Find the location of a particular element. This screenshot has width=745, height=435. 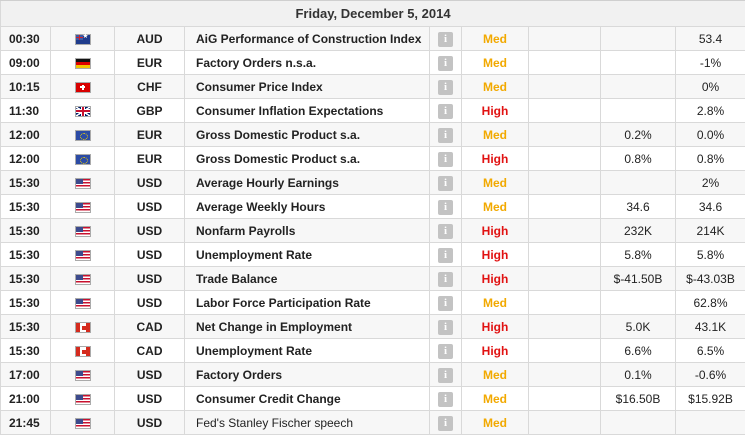

event-name: Factory Orders n.s.a. is located at coordinates (307, 63).